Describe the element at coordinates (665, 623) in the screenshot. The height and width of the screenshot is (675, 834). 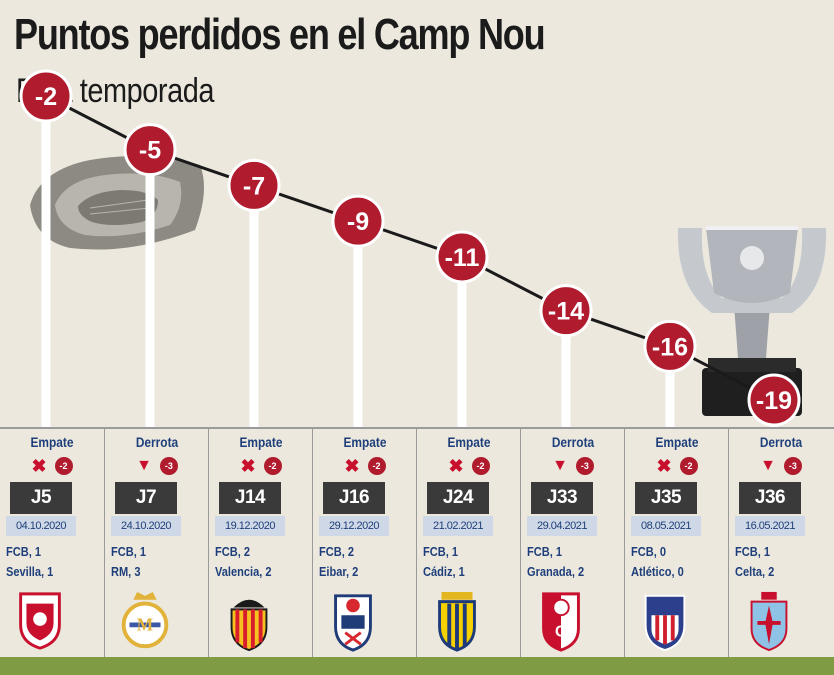
I see `atletico-crest` at that location.